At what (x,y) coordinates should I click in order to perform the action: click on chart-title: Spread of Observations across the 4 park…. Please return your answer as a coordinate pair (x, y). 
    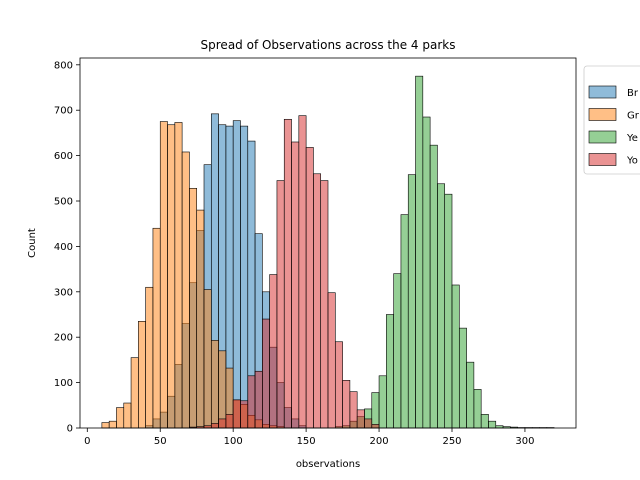
    Looking at the image, I should click on (328, 45).